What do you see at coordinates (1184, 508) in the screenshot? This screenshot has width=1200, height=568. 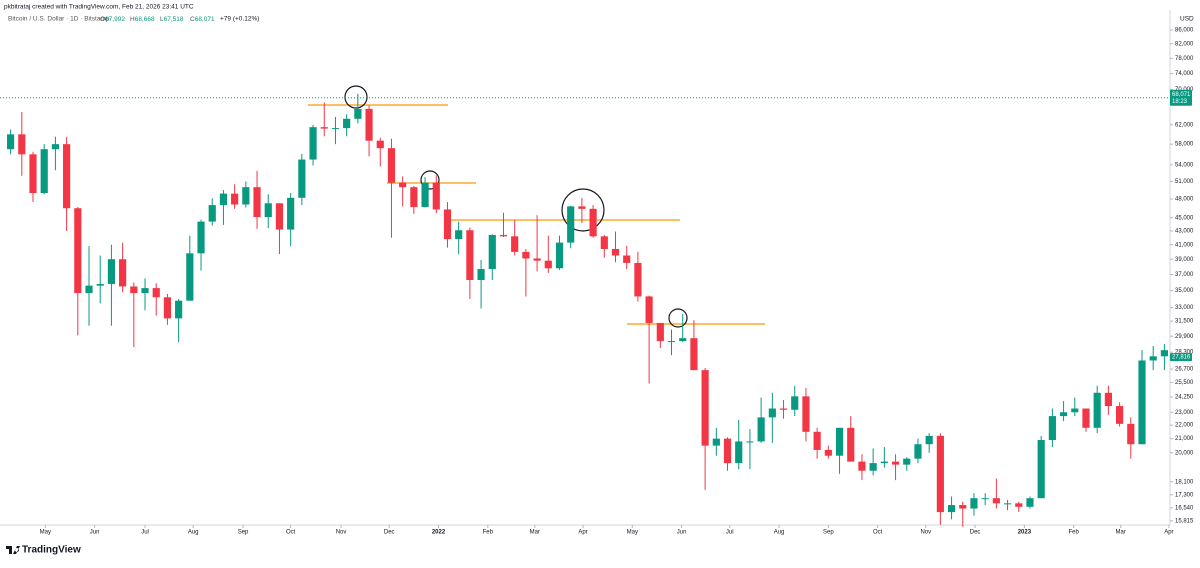 I see `y-tick-label: 16,540` at bounding box center [1184, 508].